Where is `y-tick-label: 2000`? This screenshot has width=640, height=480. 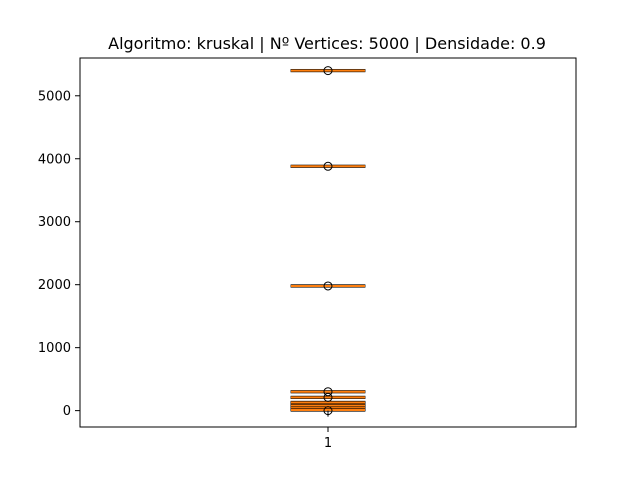 y-tick-label: 2000 is located at coordinates (54, 285).